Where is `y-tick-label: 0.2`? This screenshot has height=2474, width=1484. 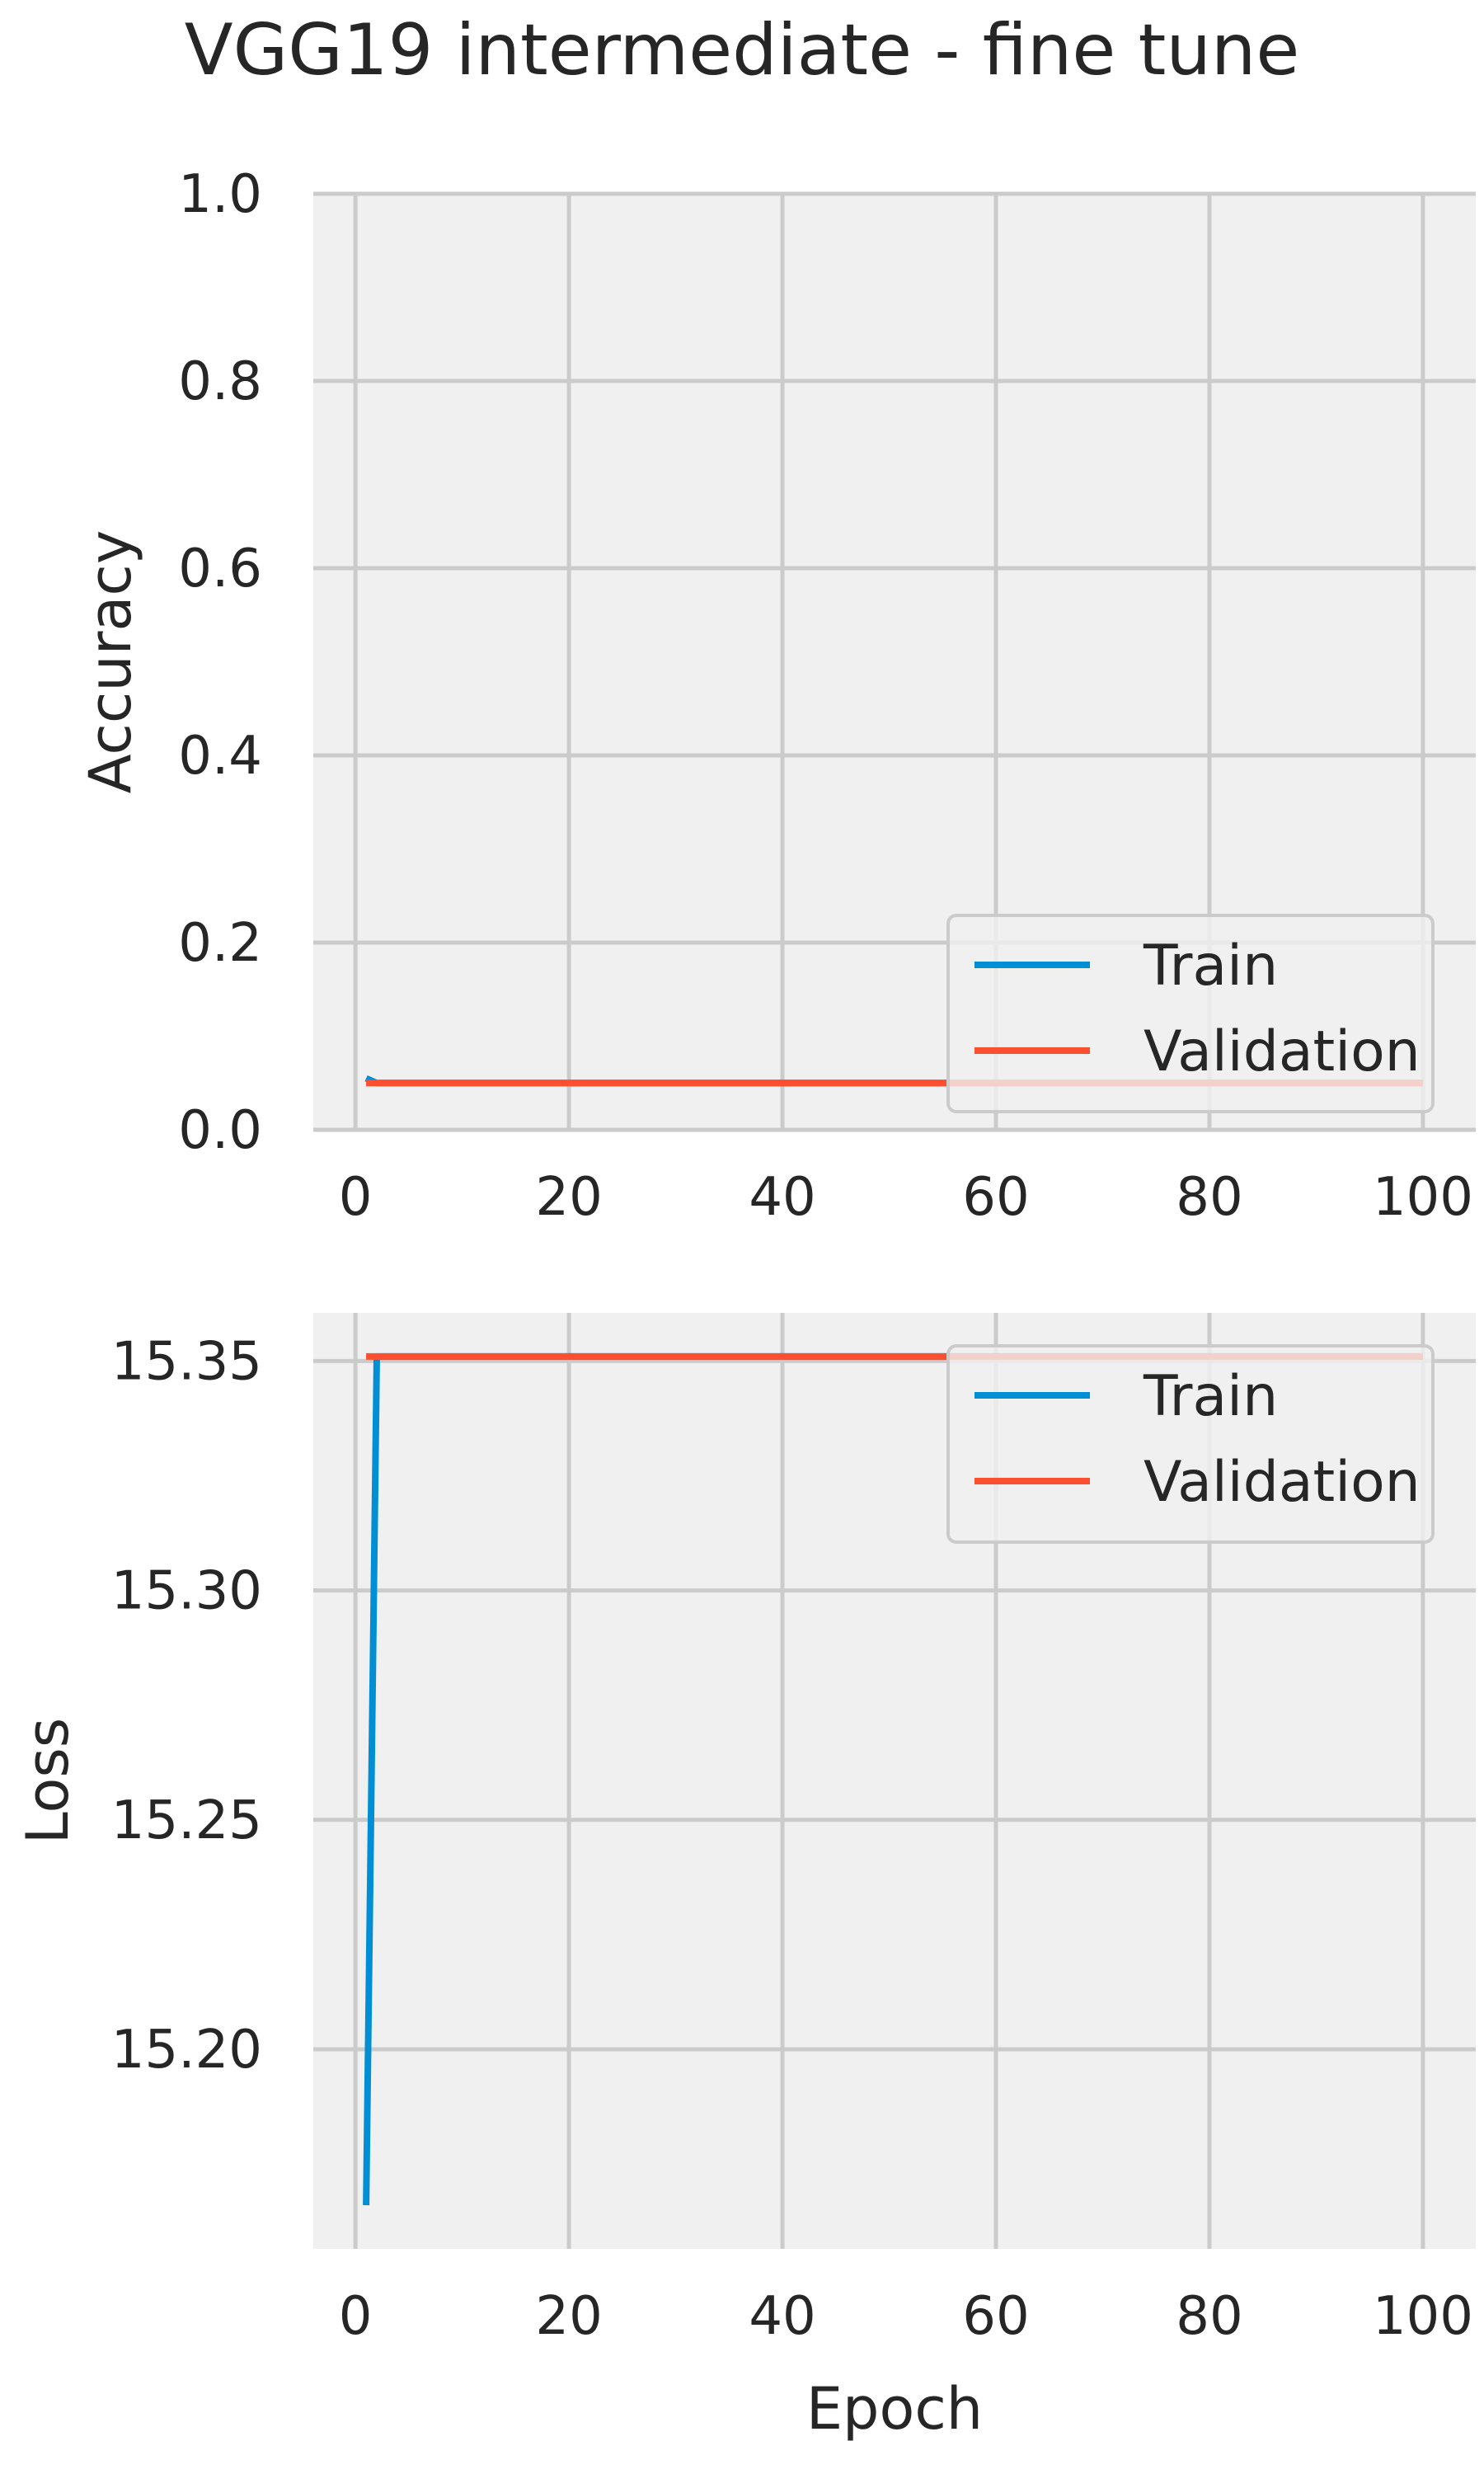
y-tick-label: 0.2 is located at coordinates (220, 943).